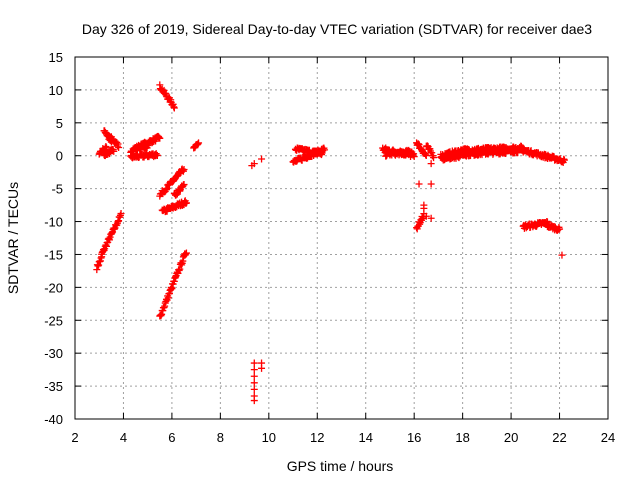 The height and width of the screenshot is (480, 640). What do you see at coordinates (59, 156) in the screenshot?
I see `y-tick-label: 0` at bounding box center [59, 156].